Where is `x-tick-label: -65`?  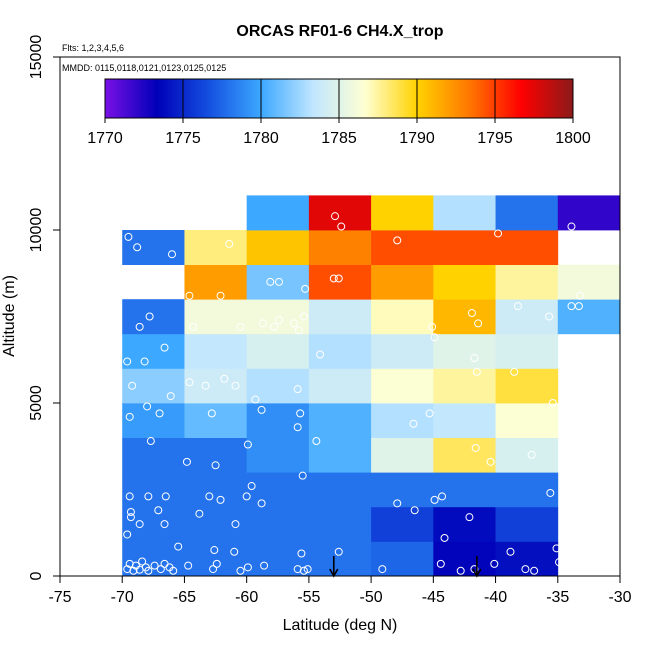
x-tick-label: -65 is located at coordinates (184, 597).